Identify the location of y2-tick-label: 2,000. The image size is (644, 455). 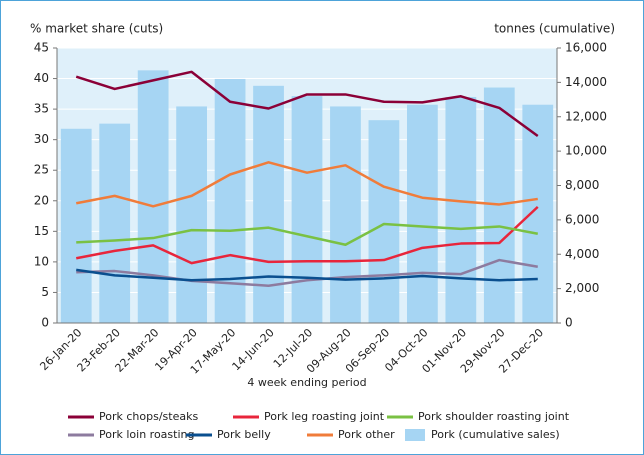
(582, 288).